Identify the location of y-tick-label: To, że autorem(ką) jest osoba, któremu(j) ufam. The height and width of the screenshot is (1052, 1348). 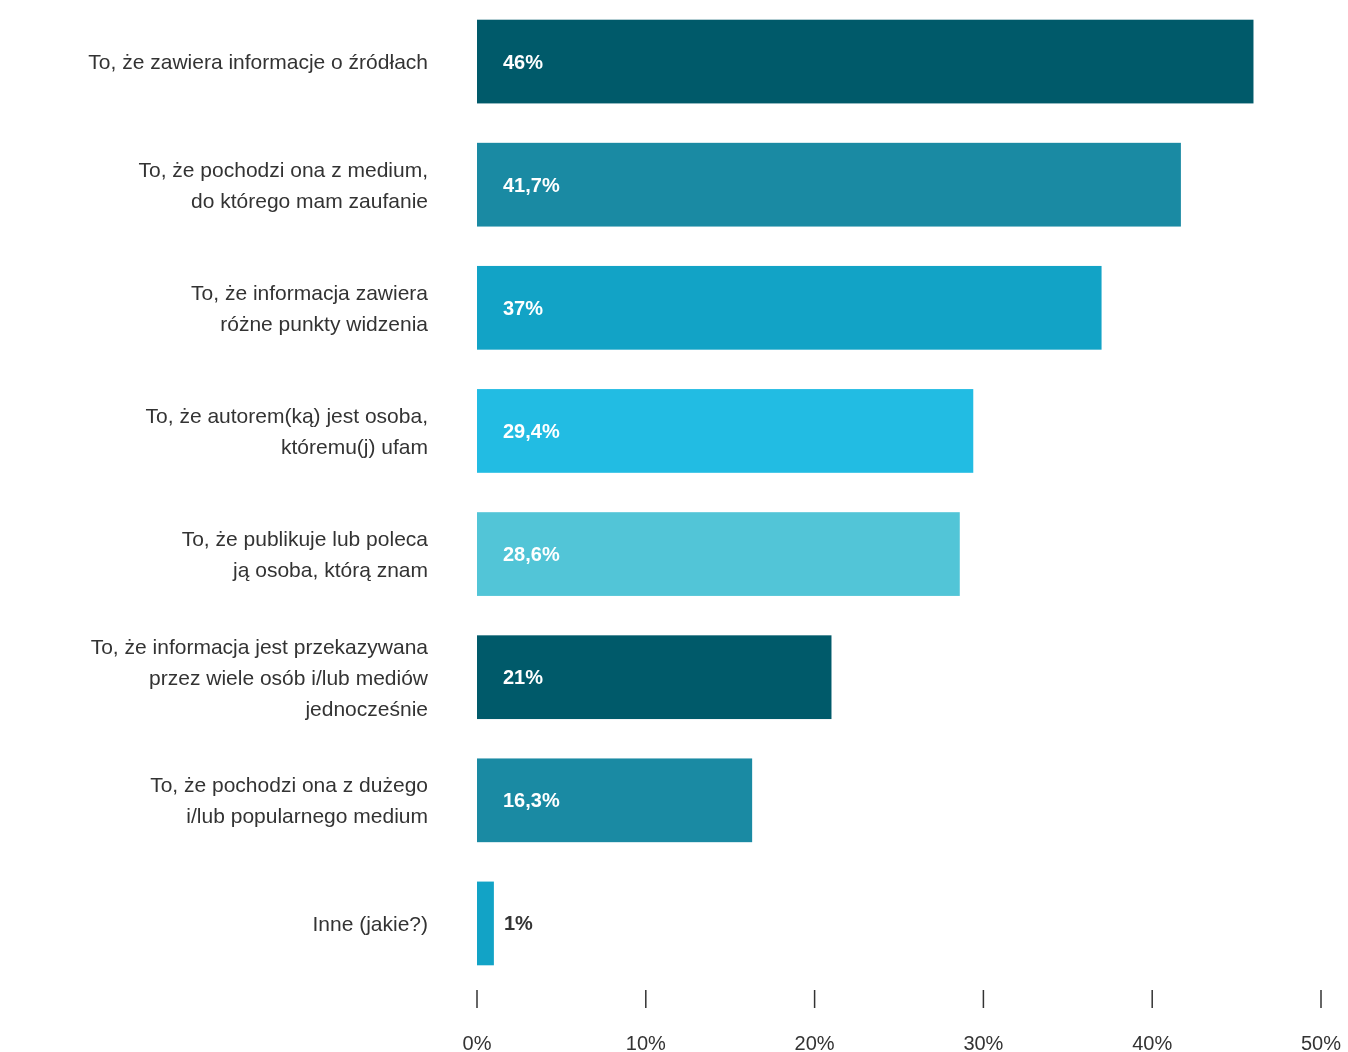
(286, 430).